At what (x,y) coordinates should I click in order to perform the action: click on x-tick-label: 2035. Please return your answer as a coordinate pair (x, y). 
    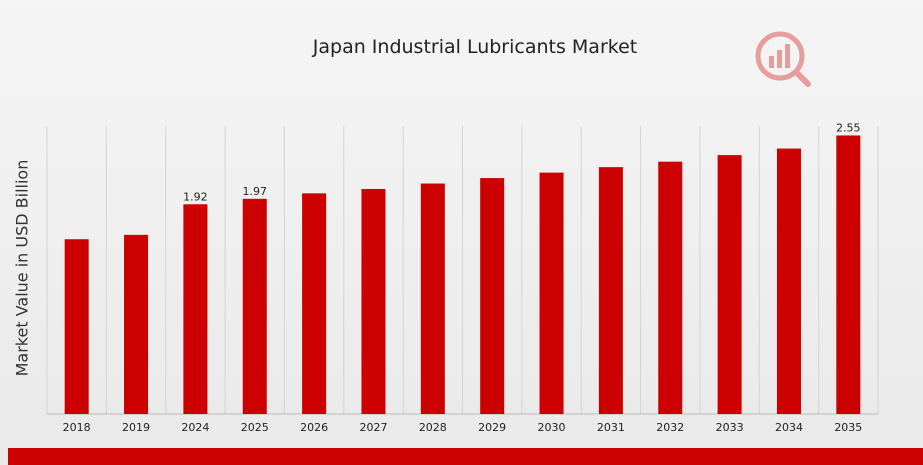
    Looking at the image, I should click on (848, 427).